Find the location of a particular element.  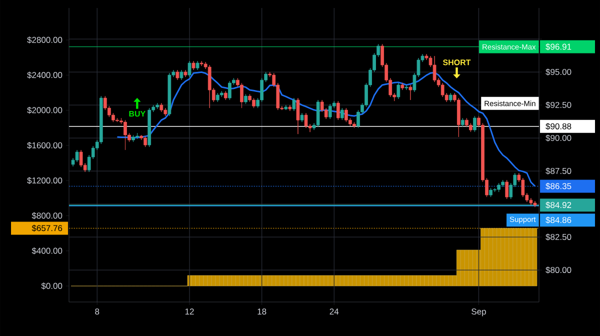

annotation: SHORT is located at coordinates (456, 63).